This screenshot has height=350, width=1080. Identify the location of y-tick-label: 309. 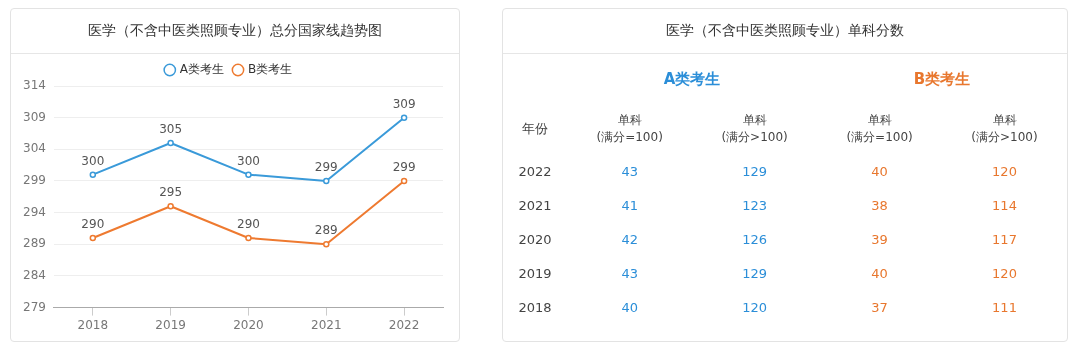
(34, 116).